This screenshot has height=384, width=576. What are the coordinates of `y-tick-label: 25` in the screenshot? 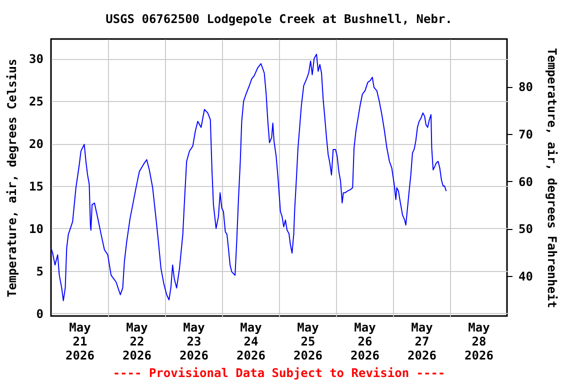 It's located at (36, 101).